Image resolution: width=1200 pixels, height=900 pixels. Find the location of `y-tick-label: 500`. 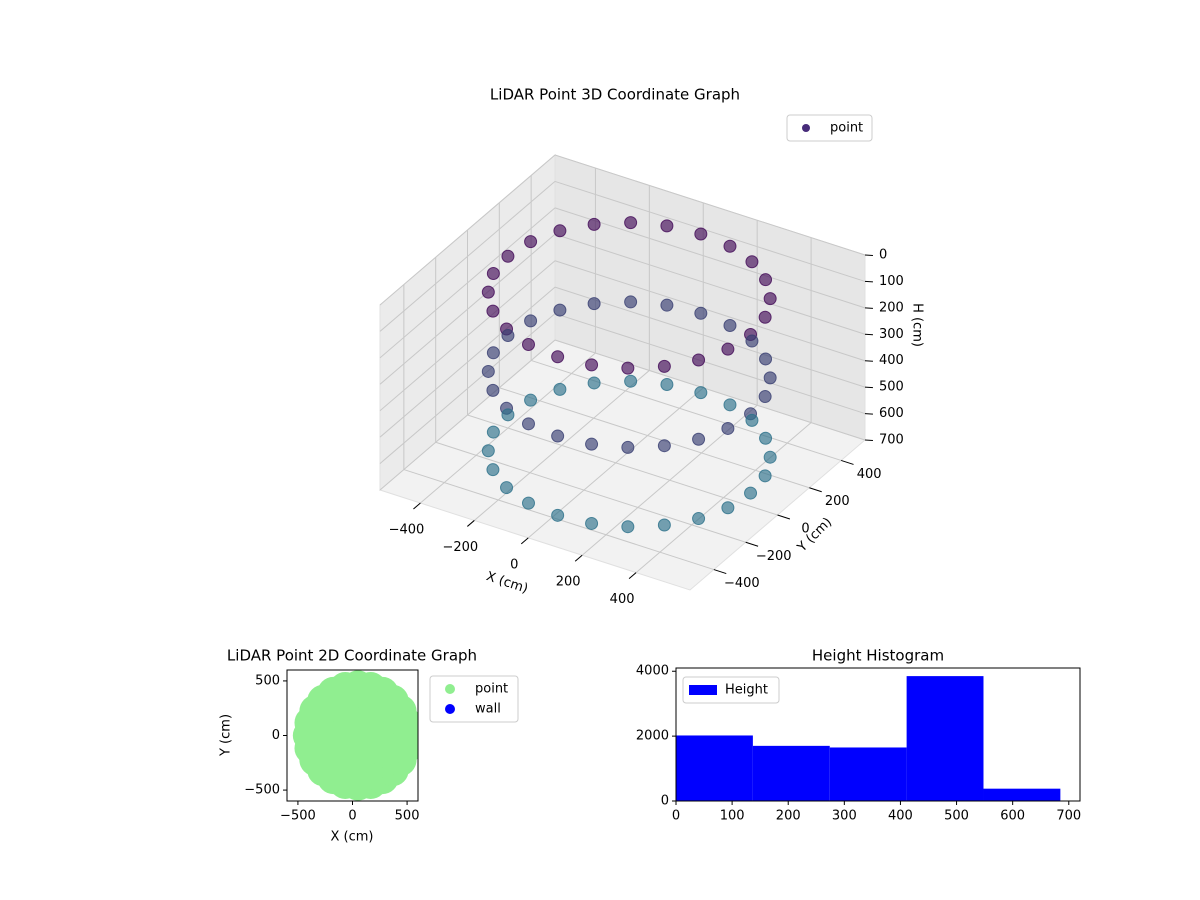

y-tick-label: 500 is located at coordinates (267, 680).